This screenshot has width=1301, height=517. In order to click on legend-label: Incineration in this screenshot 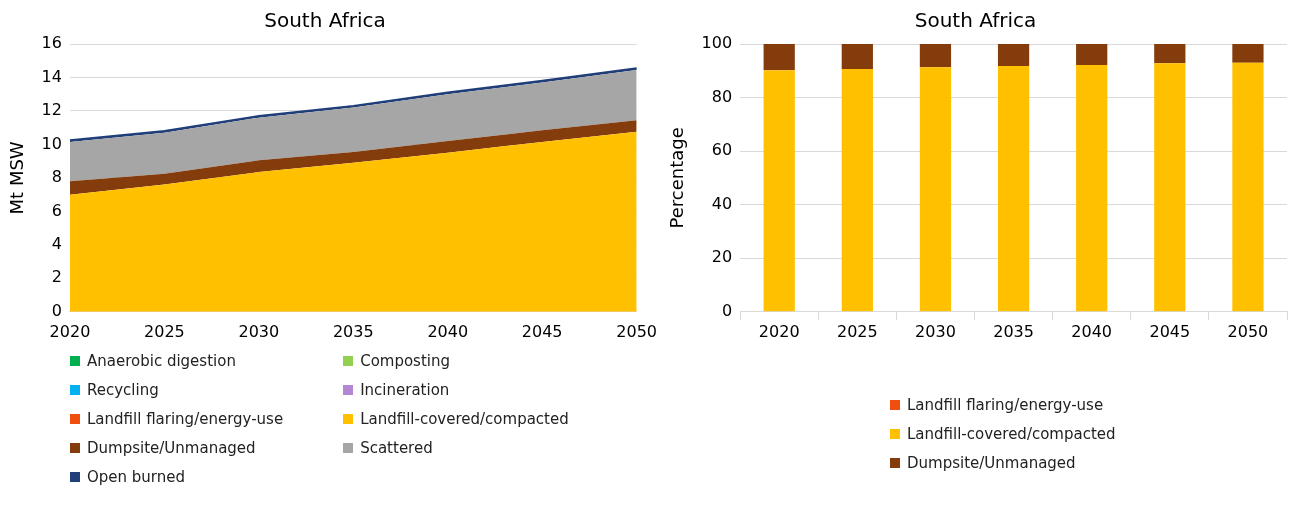, I will do `click(405, 390)`.